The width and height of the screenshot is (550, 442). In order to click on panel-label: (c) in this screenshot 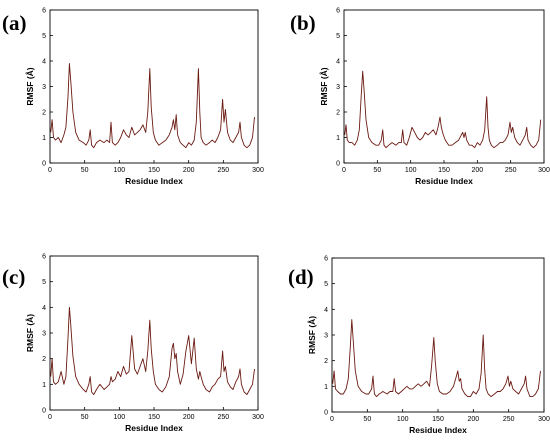, I will do `click(13, 277)`.